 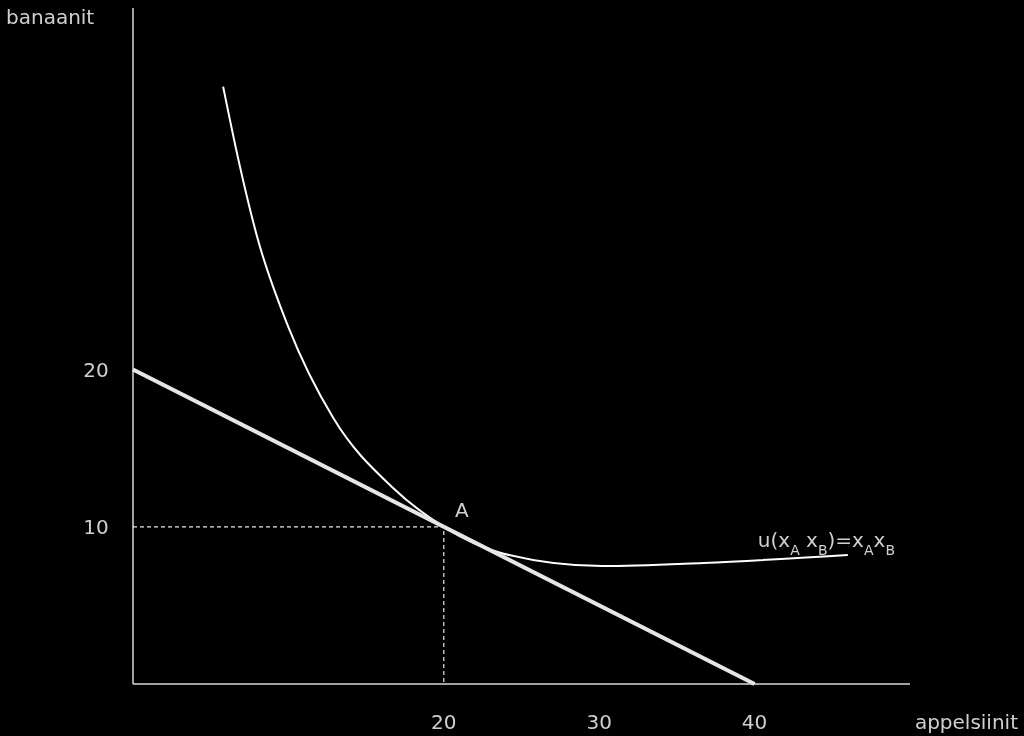 What do you see at coordinates (599, 722) in the screenshot?
I see `x-tick-label: 30` at bounding box center [599, 722].